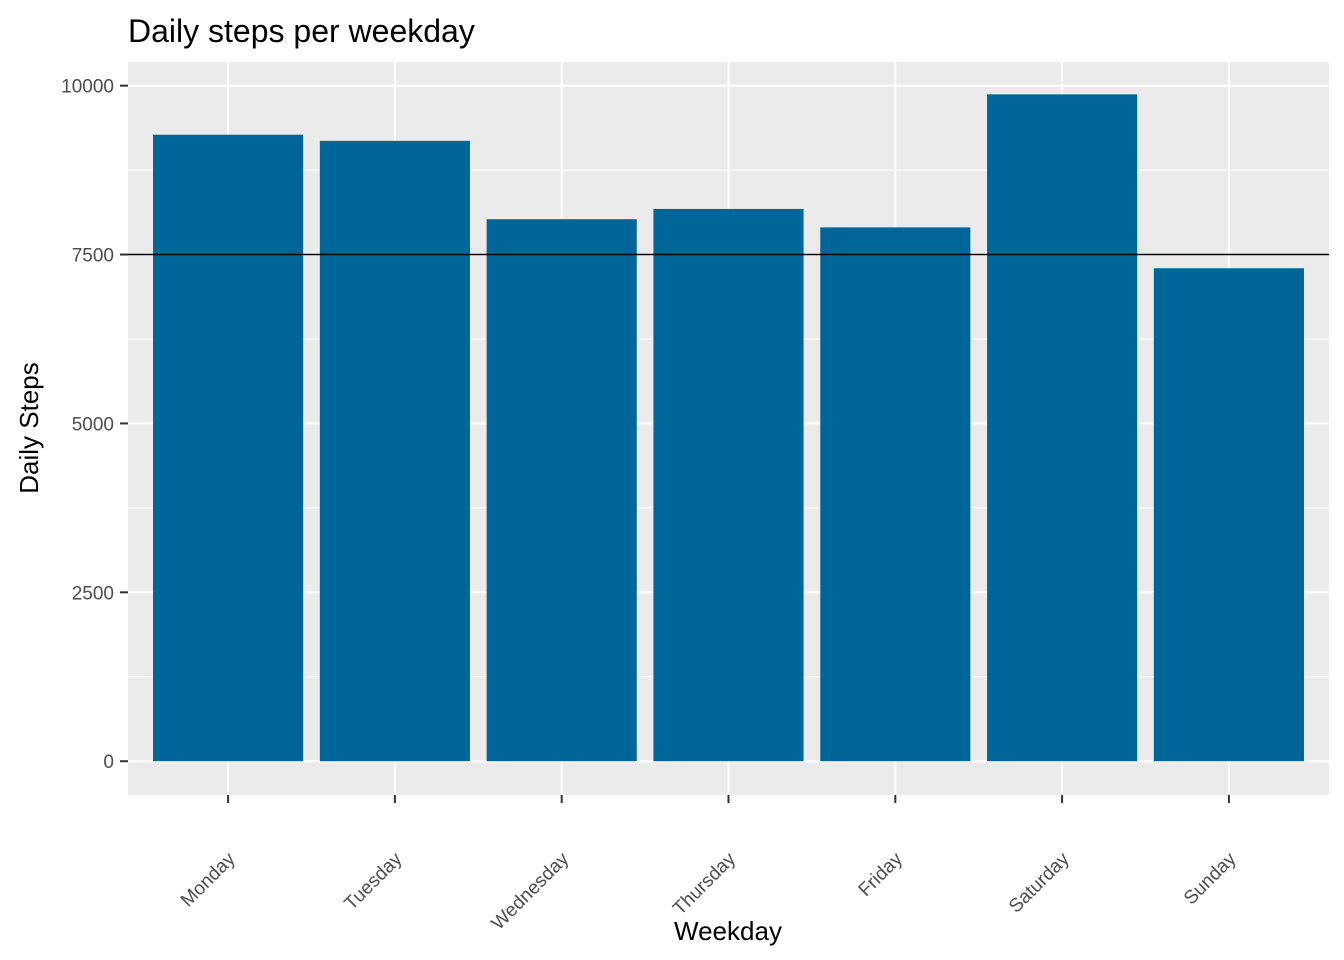  I want to click on x-tick-label: Thursday, so click(704, 883).